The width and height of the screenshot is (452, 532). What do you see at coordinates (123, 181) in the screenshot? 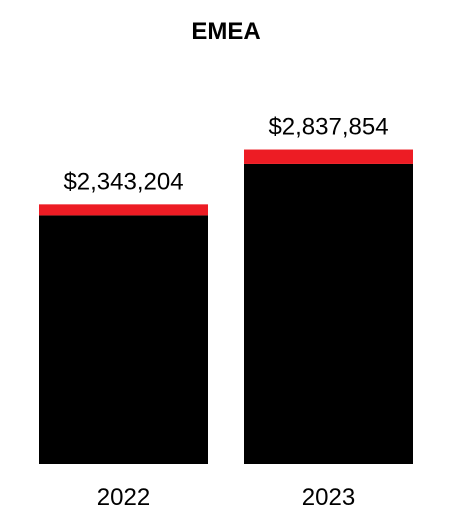
I see `value-label-2022: $2,343,204` at bounding box center [123, 181].